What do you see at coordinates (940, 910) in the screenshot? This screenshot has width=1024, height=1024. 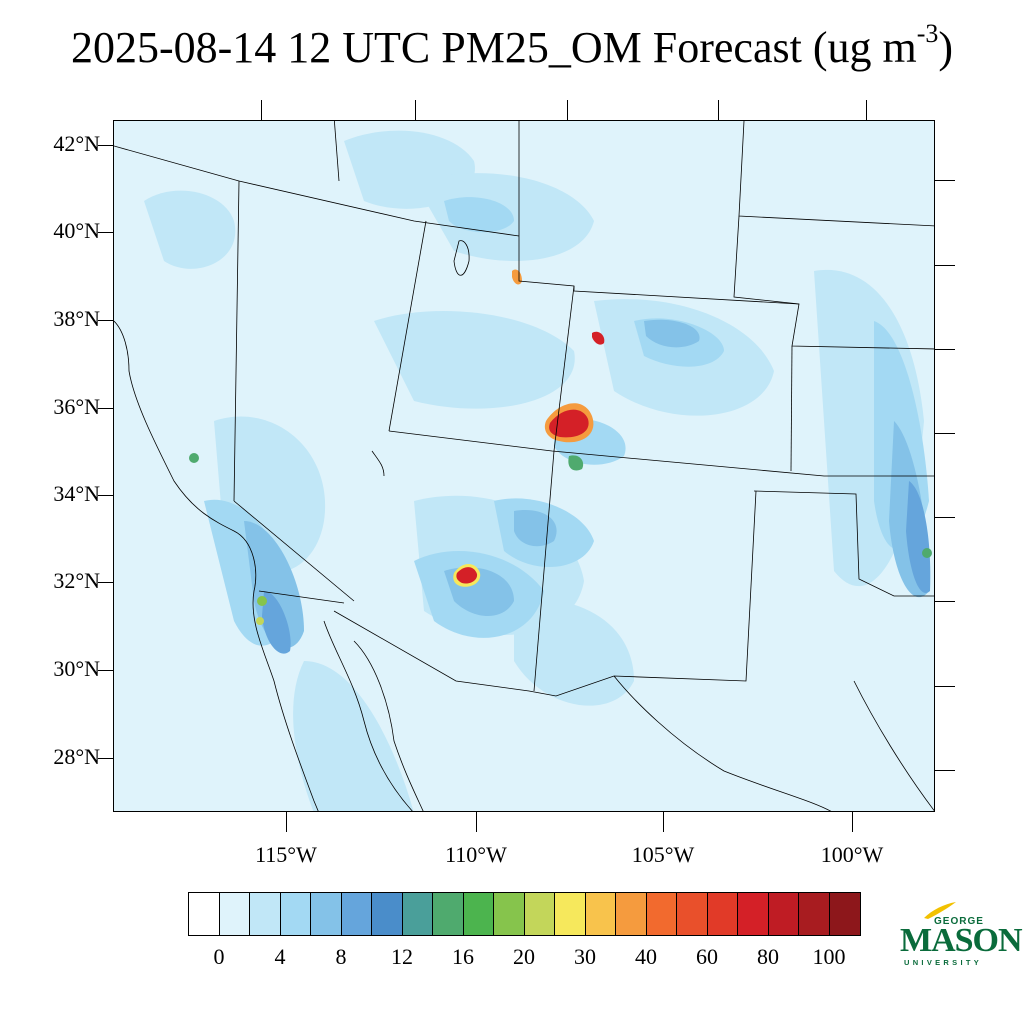 I see `logo-swoosh-icon` at bounding box center [940, 910].